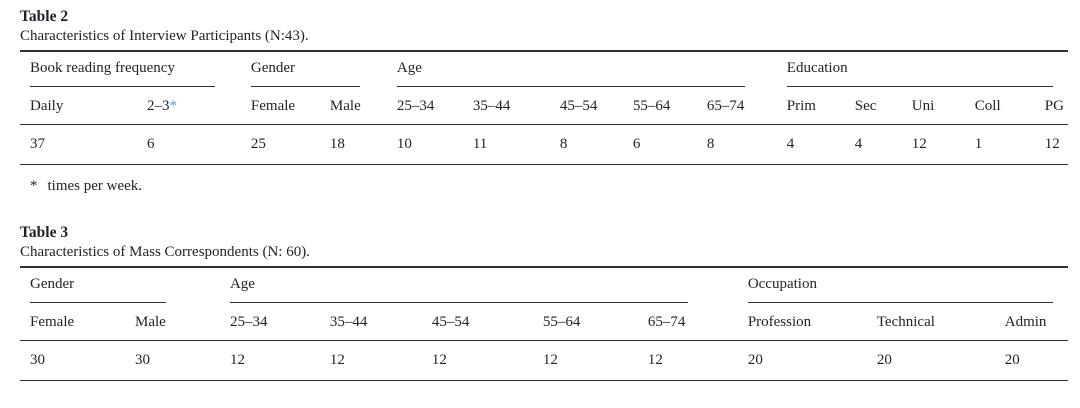 The height and width of the screenshot is (408, 1080). I want to click on table3-data-row: 30 30 12 12 12 12 12 20 20 20, so click(544, 360).